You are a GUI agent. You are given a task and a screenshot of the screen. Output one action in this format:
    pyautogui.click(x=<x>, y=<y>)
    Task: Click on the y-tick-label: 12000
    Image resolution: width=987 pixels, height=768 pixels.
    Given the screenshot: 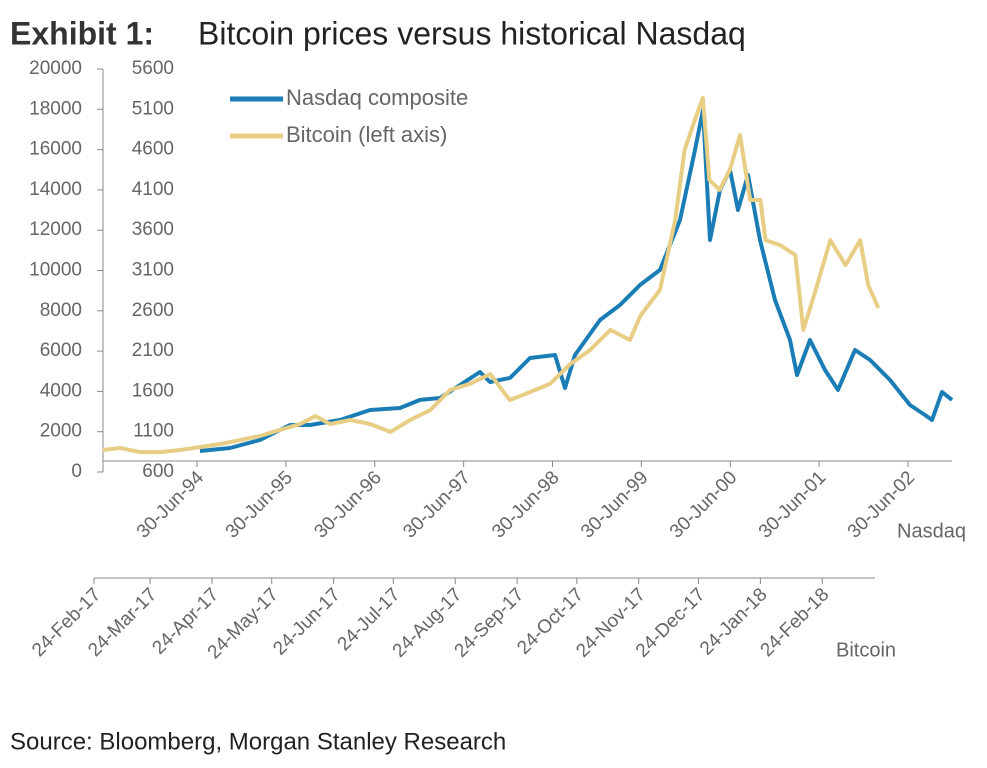 What is the action you would take?
    pyautogui.click(x=55, y=229)
    